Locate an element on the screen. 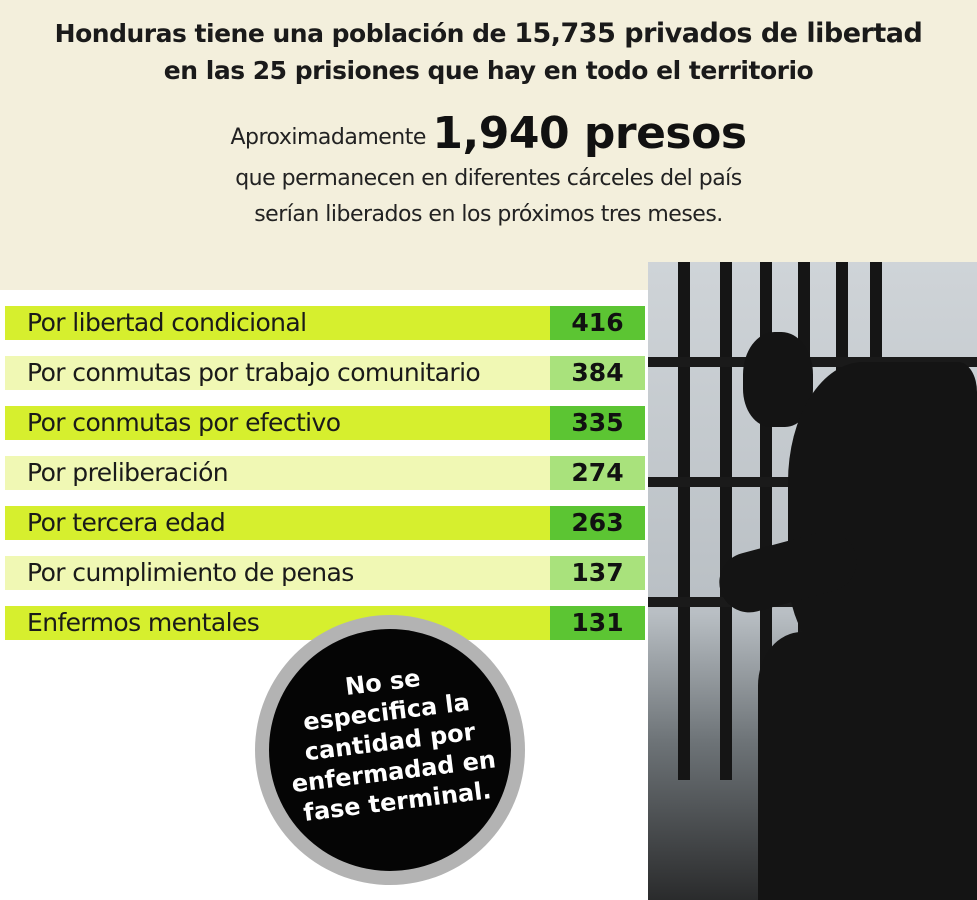 This screenshot has height=900, width=977. table-row: Por conmutas por efectivo 335 is located at coordinates (325, 423).